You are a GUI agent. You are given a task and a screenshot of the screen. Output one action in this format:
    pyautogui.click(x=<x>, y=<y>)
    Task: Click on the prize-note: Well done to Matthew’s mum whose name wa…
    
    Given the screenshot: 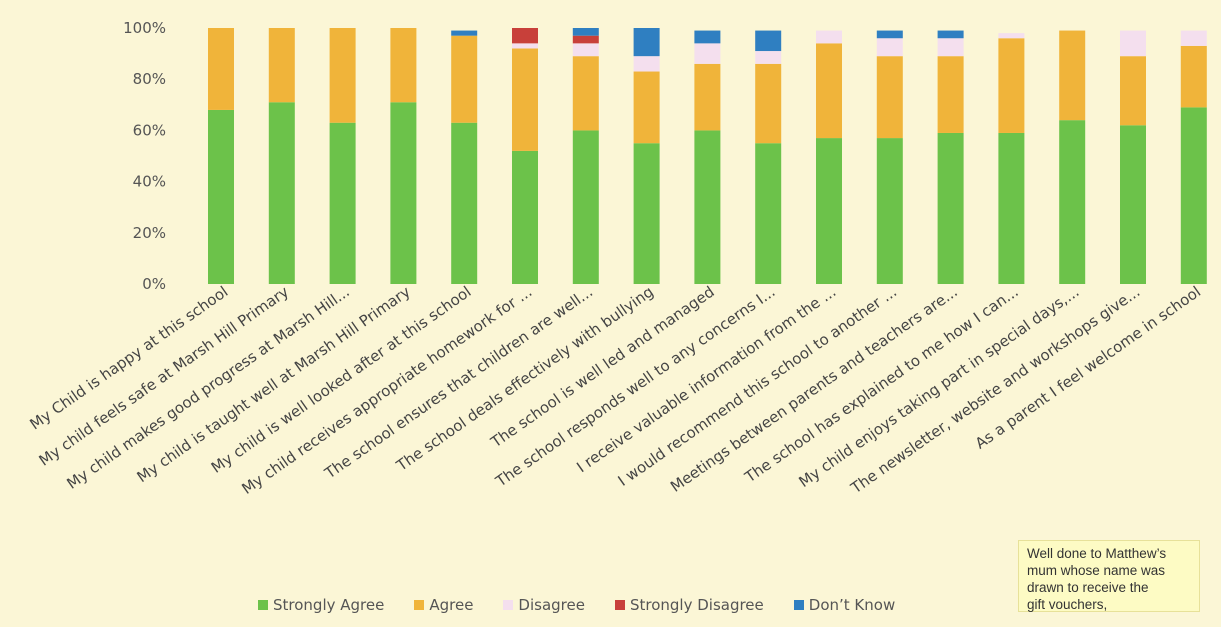 What is the action you would take?
    pyautogui.click(x=1109, y=576)
    